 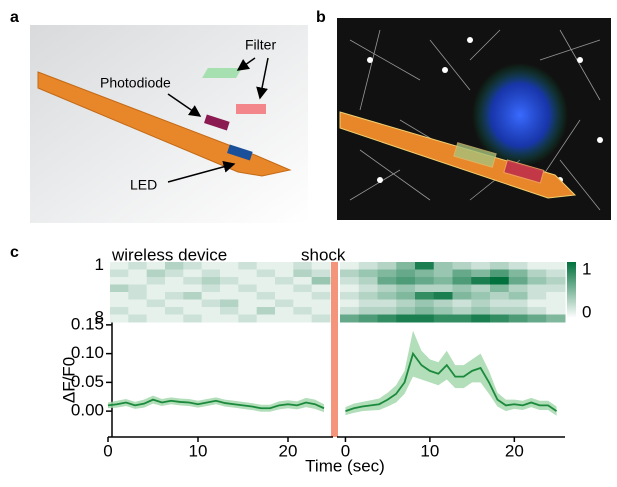 I want to click on photodiode, so click(x=475, y=155).